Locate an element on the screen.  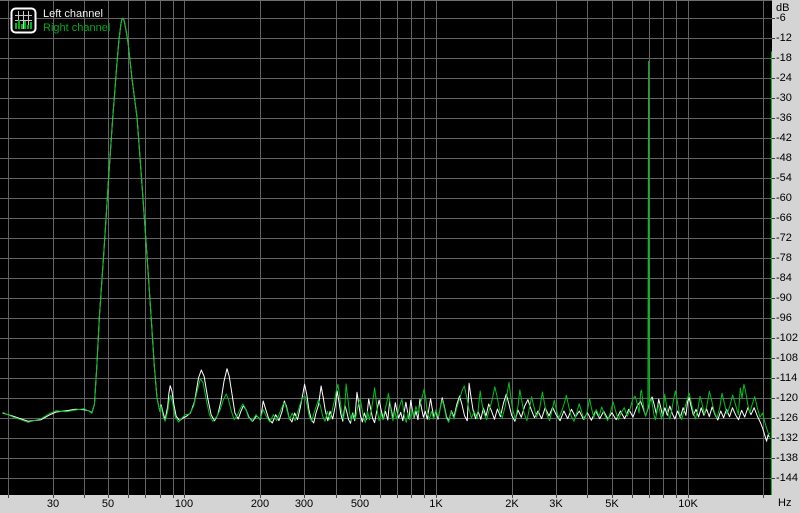
db-tick-label: -18 is located at coordinates (784, 58).